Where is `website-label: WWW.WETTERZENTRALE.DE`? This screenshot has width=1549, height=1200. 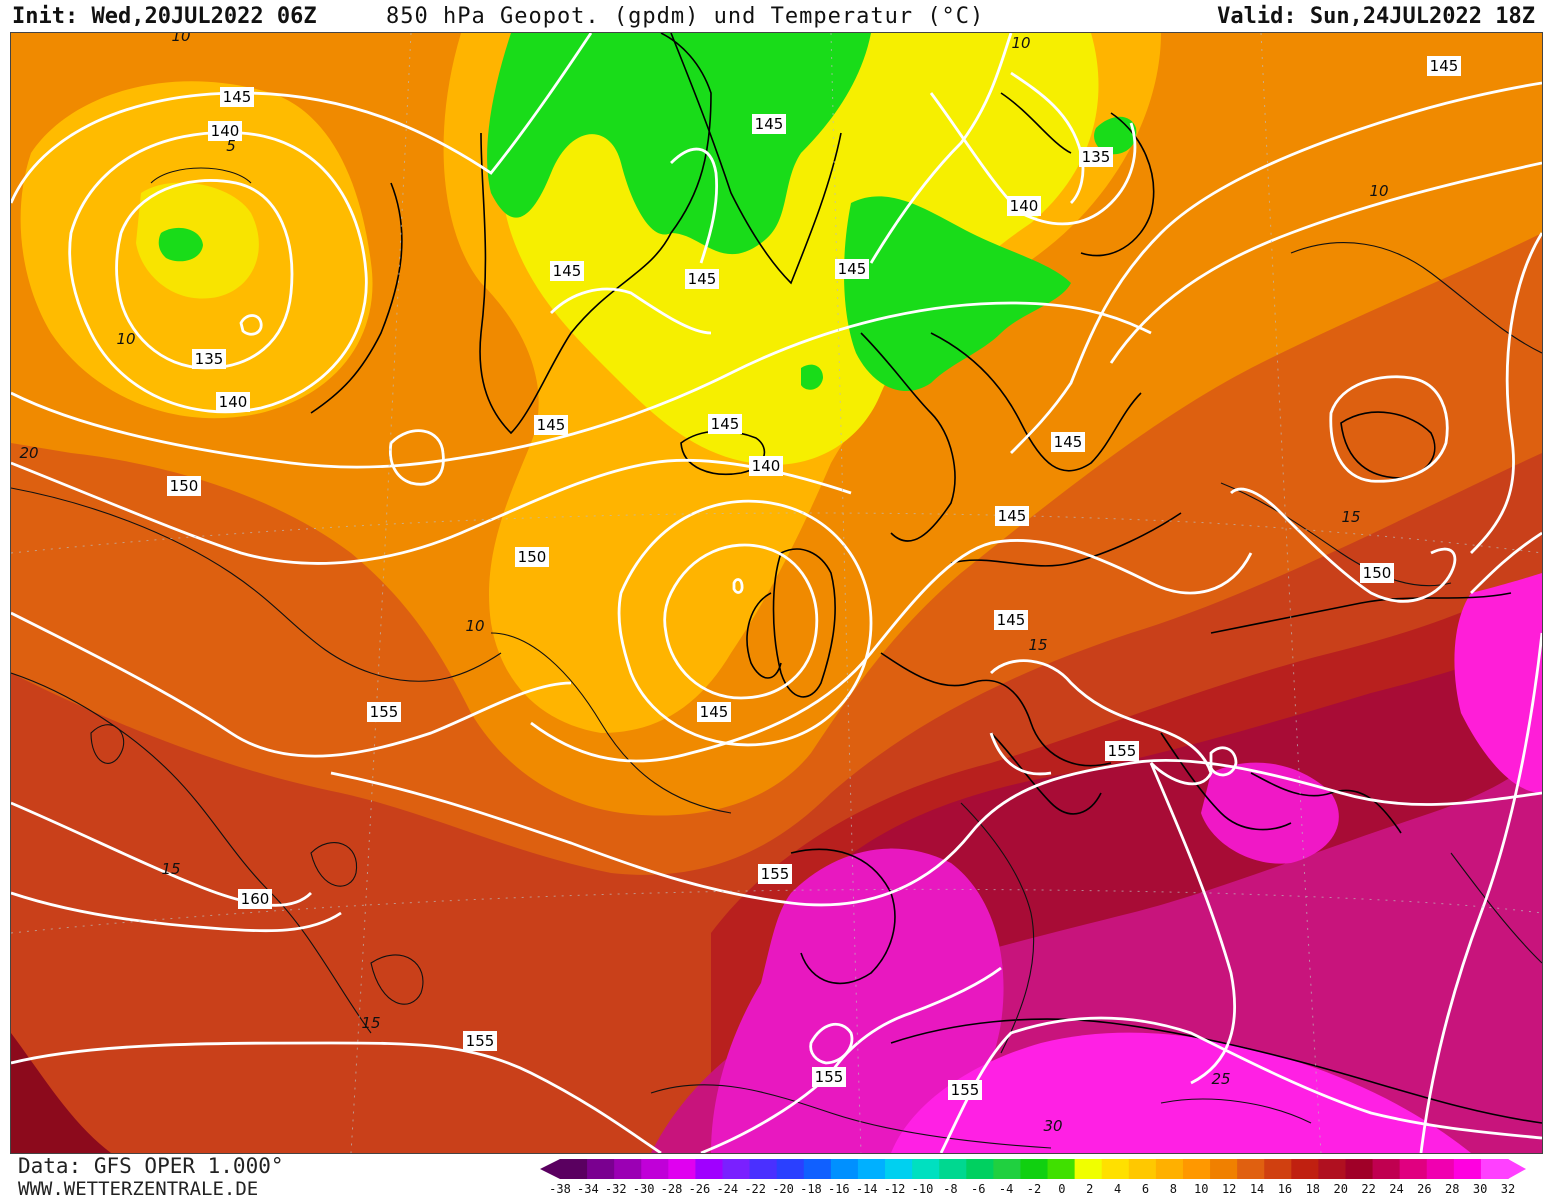 website-label: WWW.WETTERZENTRALE.DE is located at coordinates (138, 1189).